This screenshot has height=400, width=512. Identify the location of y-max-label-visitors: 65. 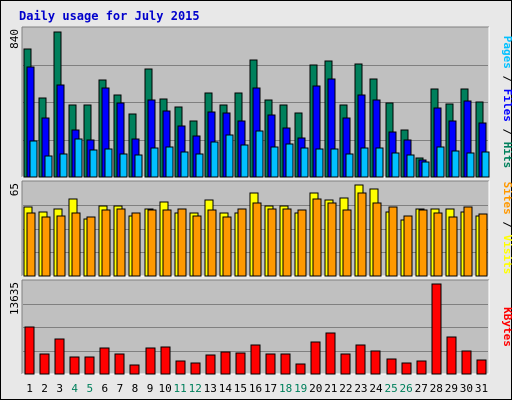
(14, 189).